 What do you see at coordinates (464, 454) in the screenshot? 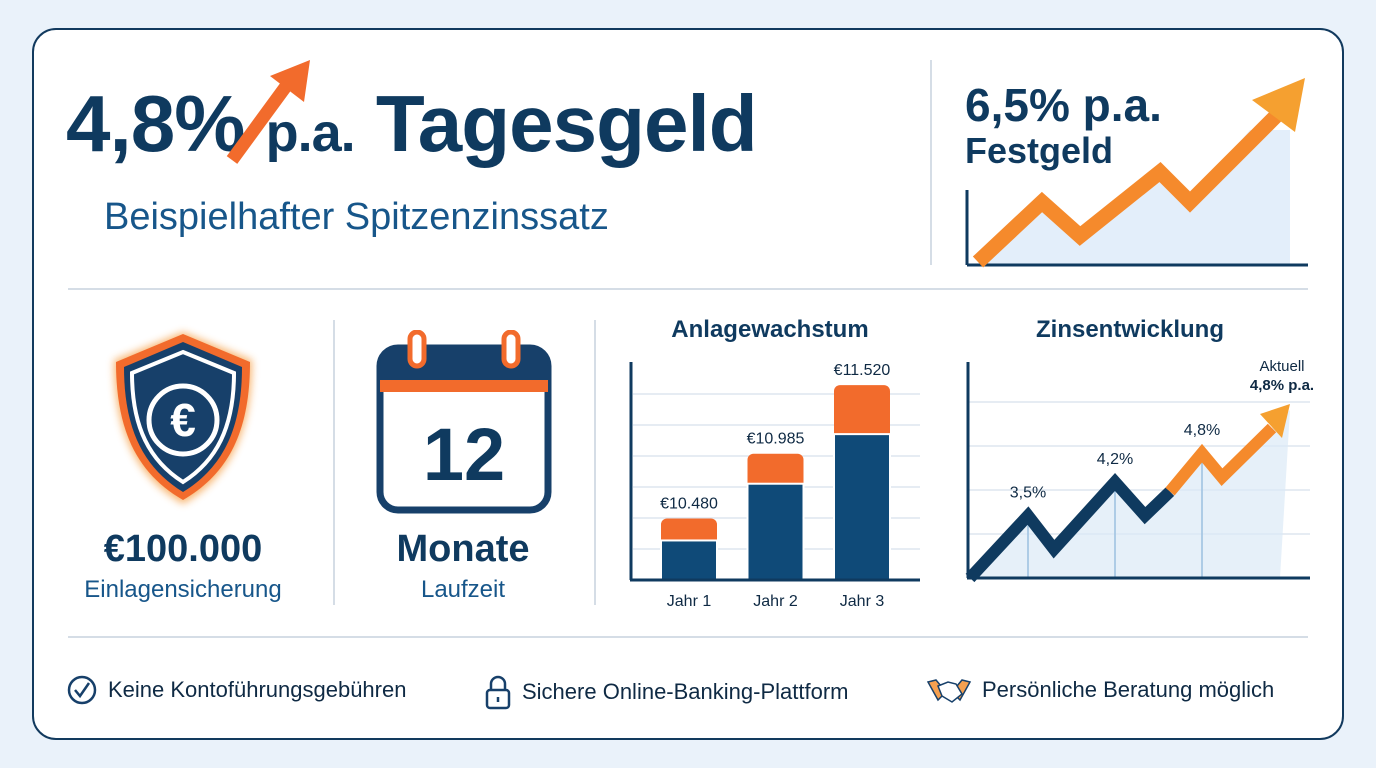
I see `calendar-months: 12` at bounding box center [464, 454].